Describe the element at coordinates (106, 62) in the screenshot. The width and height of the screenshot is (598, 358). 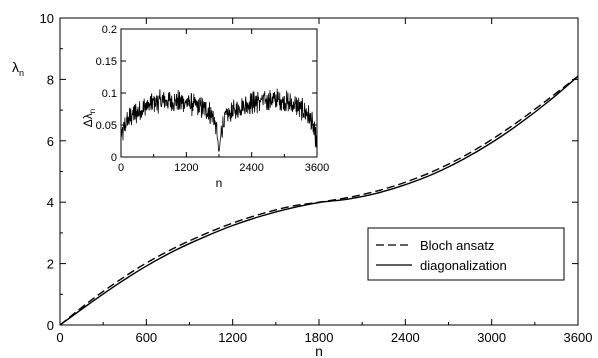
I see `inset-y-tick-label: 0.15` at that location.